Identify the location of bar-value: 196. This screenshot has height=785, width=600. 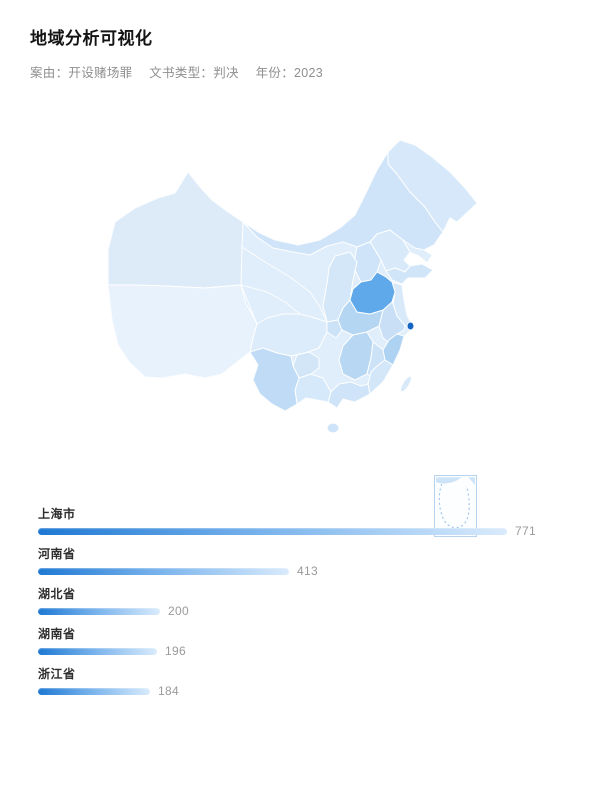
(175, 651).